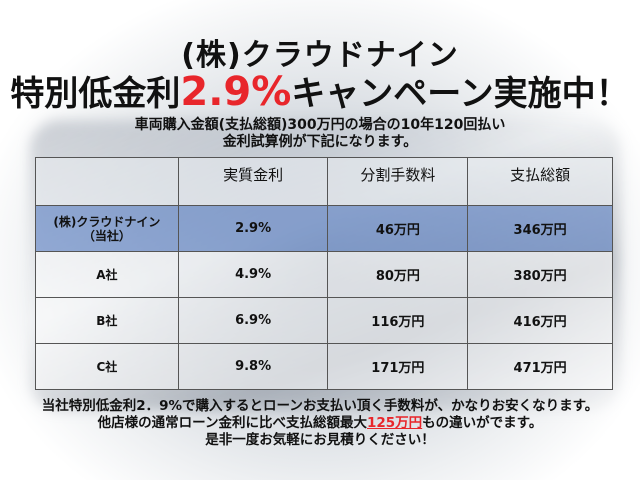 Image resolution: width=640 pixels, height=480 pixels. What do you see at coordinates (540, 366) in the screenshot?
I see `total-cell: 471万円` at bounding box center [540, 366].